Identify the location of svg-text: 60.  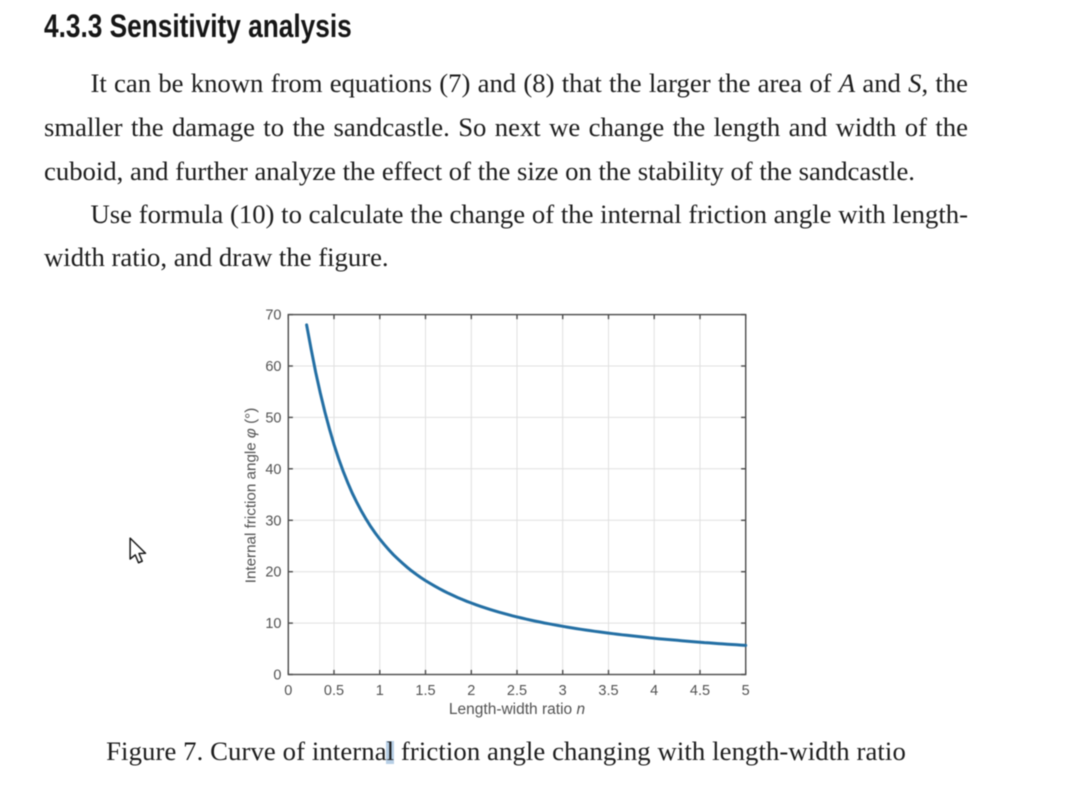
(273, 367).